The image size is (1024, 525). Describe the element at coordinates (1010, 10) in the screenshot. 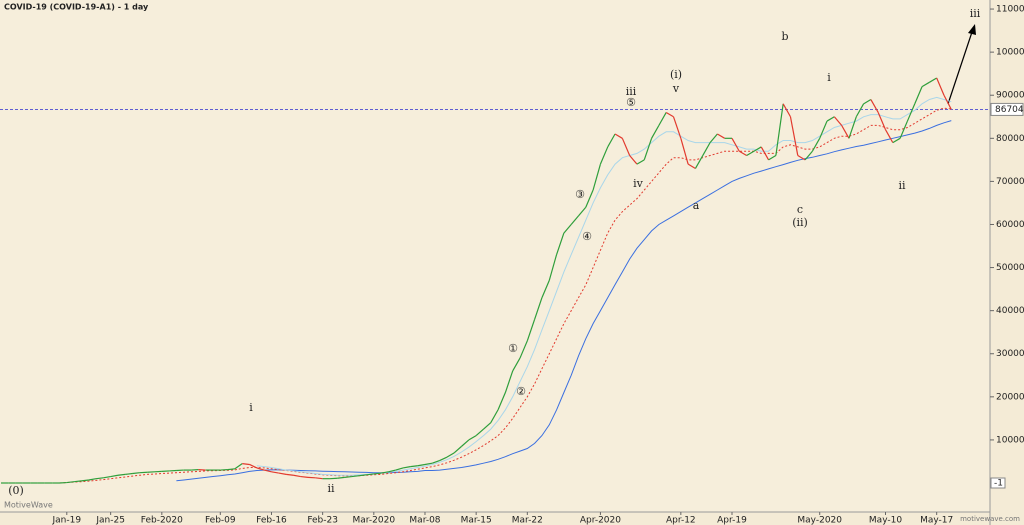

I see `y-tick-label: 110000` at that location.